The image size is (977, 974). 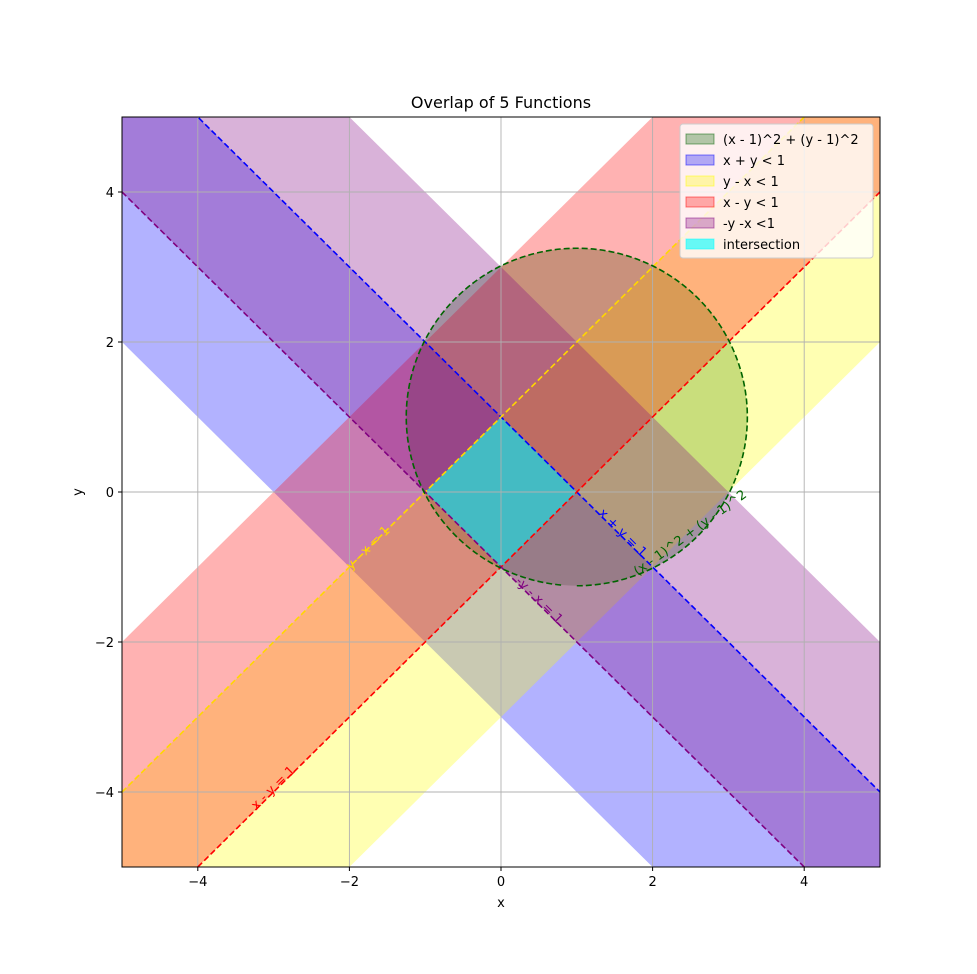 What do you see at coordinates (754, 161) in the screenshot?
I see `legend-label: x + y < 1` at bounding box center [754, 161].